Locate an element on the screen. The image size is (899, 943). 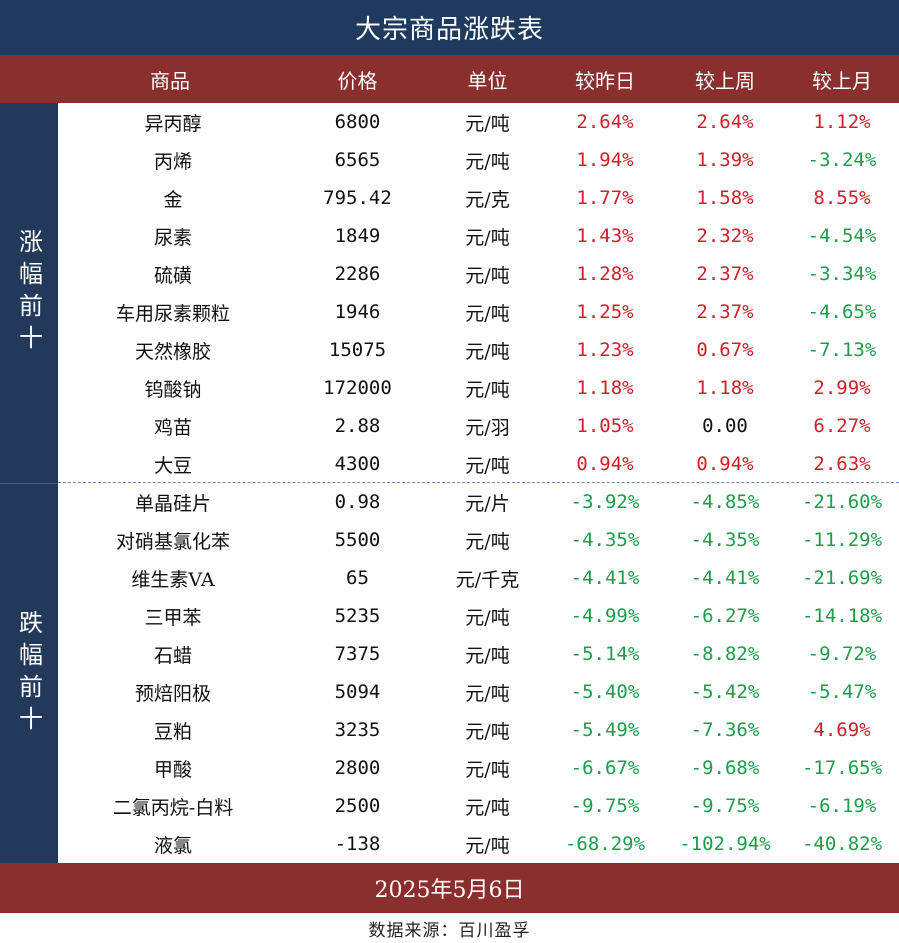
section-label-losers: 跌幅前十 is located at coordinates (29, 673).